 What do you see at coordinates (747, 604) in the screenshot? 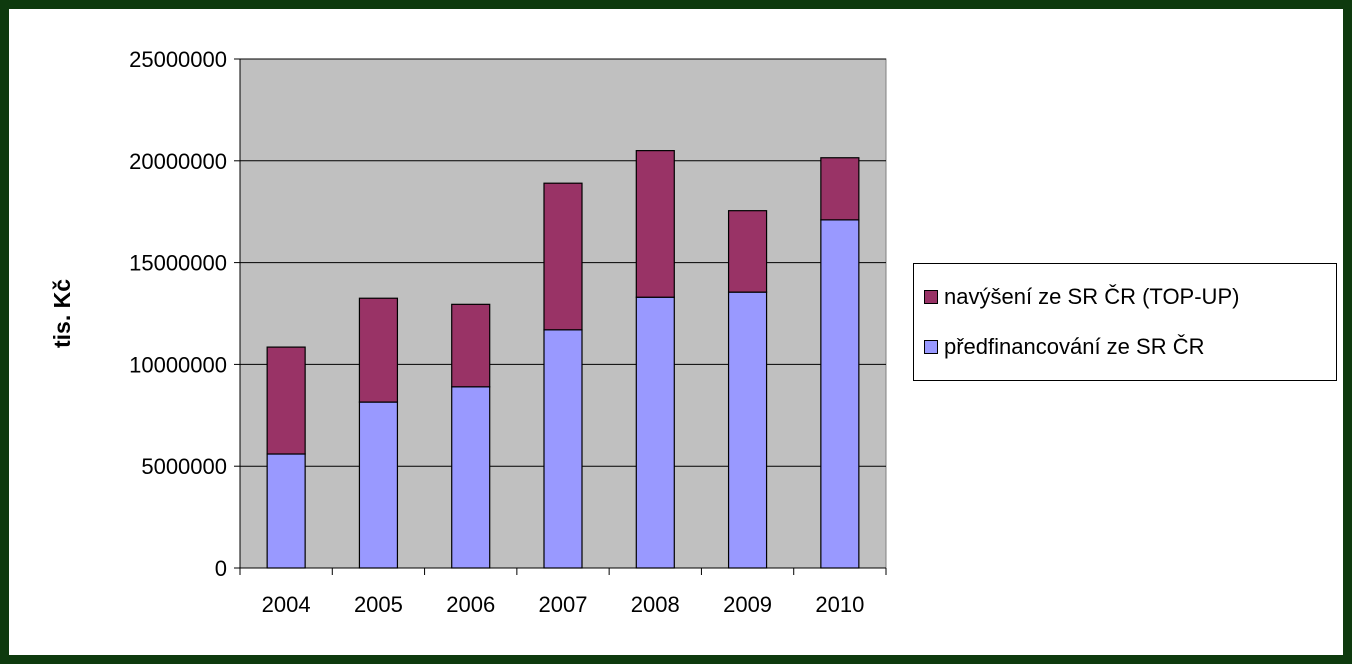
I see `x-tick-label-2009: 2009` at bounding box center [747, 604].